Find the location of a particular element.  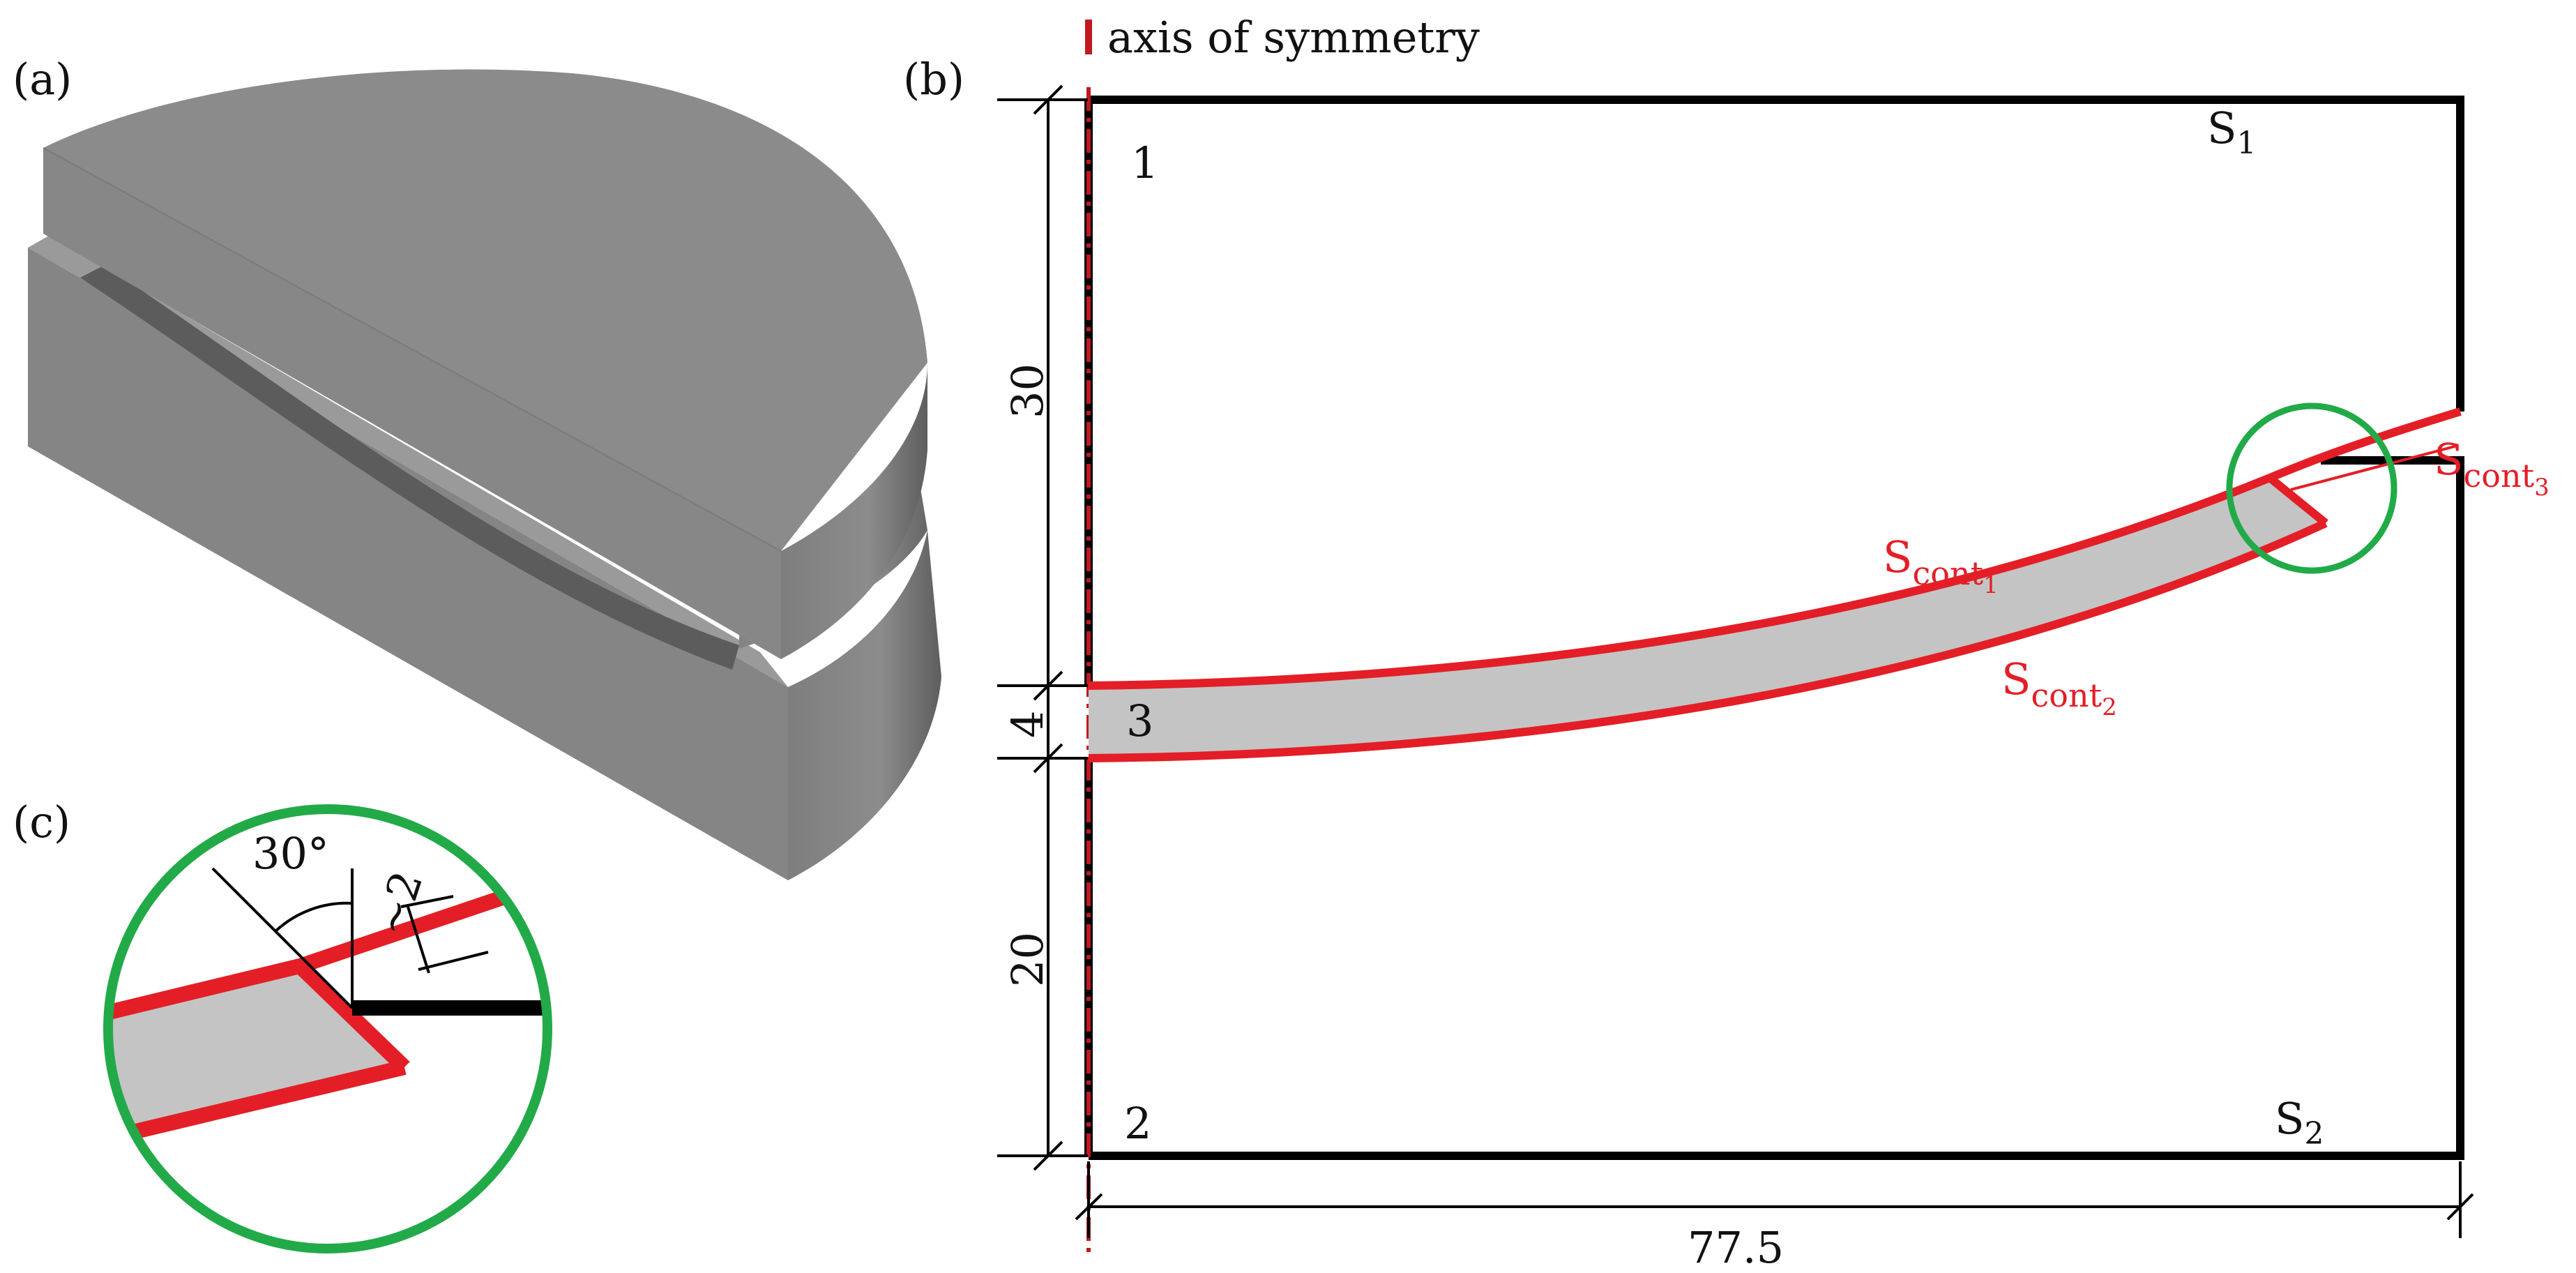

detail-angle-label: 30° is located at coordinates (290, 853).